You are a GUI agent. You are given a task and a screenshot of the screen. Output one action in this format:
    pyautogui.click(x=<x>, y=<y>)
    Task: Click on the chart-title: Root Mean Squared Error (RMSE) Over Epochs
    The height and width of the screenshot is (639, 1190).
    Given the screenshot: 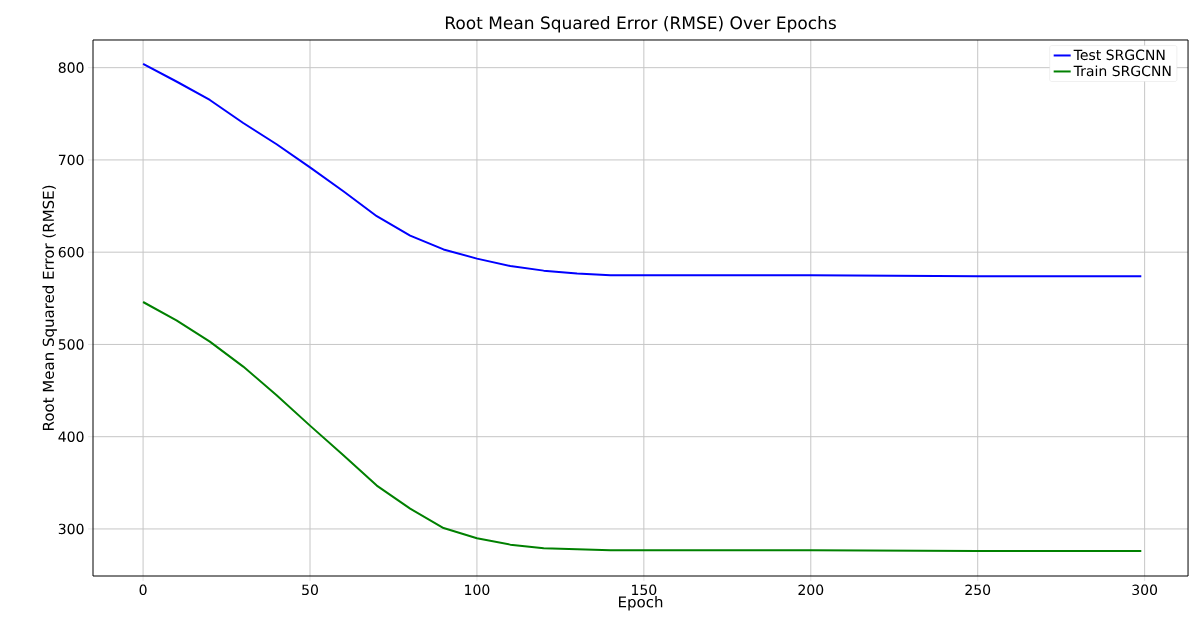 What is the action you would take?
    pyautogui.click(x=640, y=24)
    